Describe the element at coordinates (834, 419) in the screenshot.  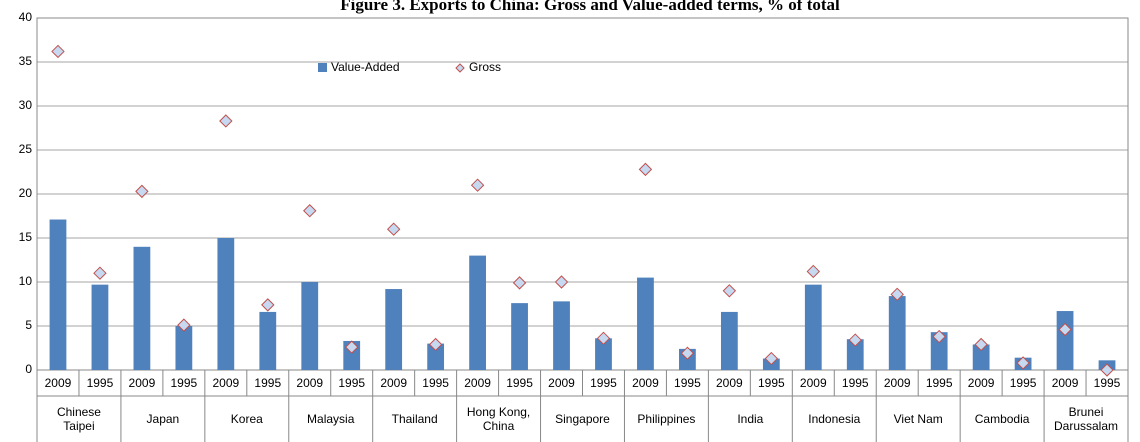
I see `group-label: Indonesia` at that location.